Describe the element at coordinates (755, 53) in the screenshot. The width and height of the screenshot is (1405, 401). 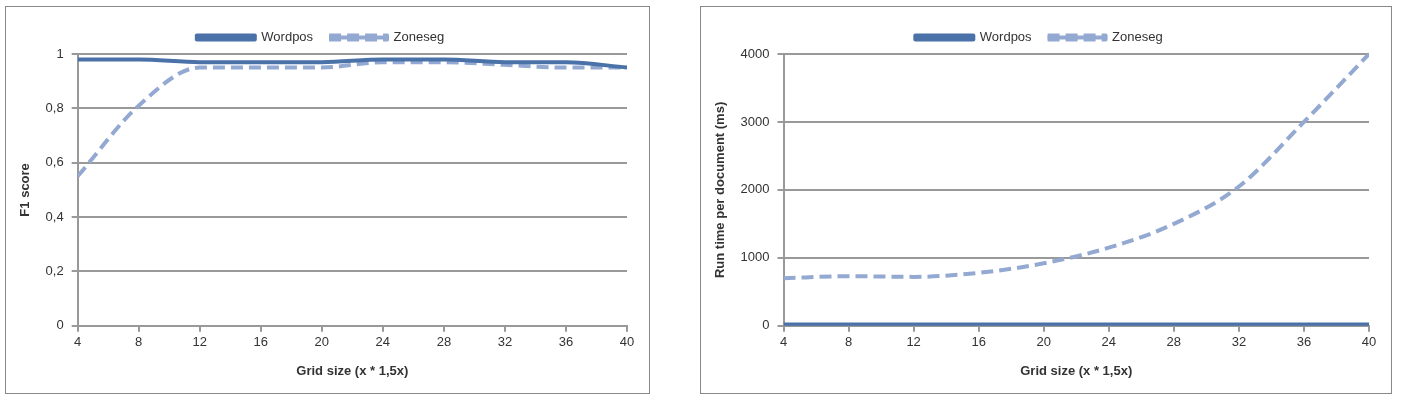
I see `y-tick-label: 4000` at that location.